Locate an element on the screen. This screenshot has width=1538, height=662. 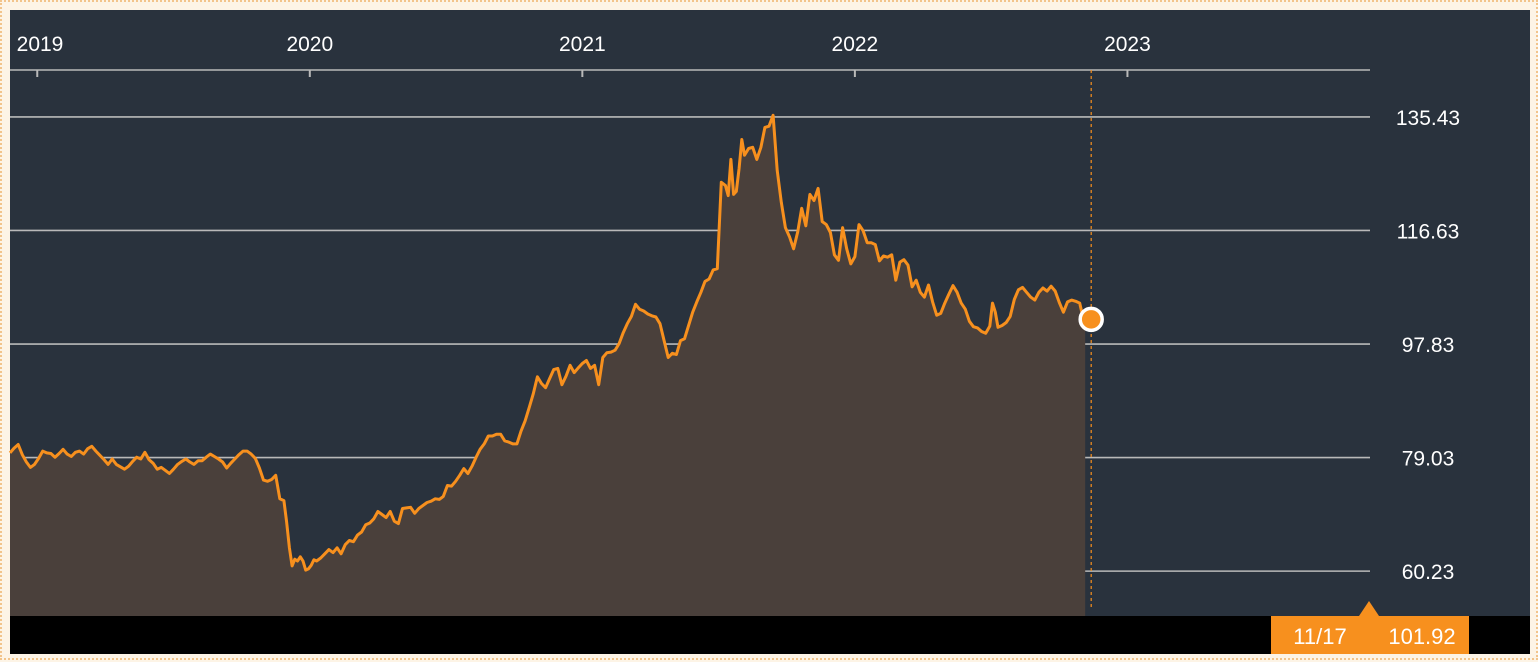
x-tick-label: 2019 is located at coordinates (40, 44).